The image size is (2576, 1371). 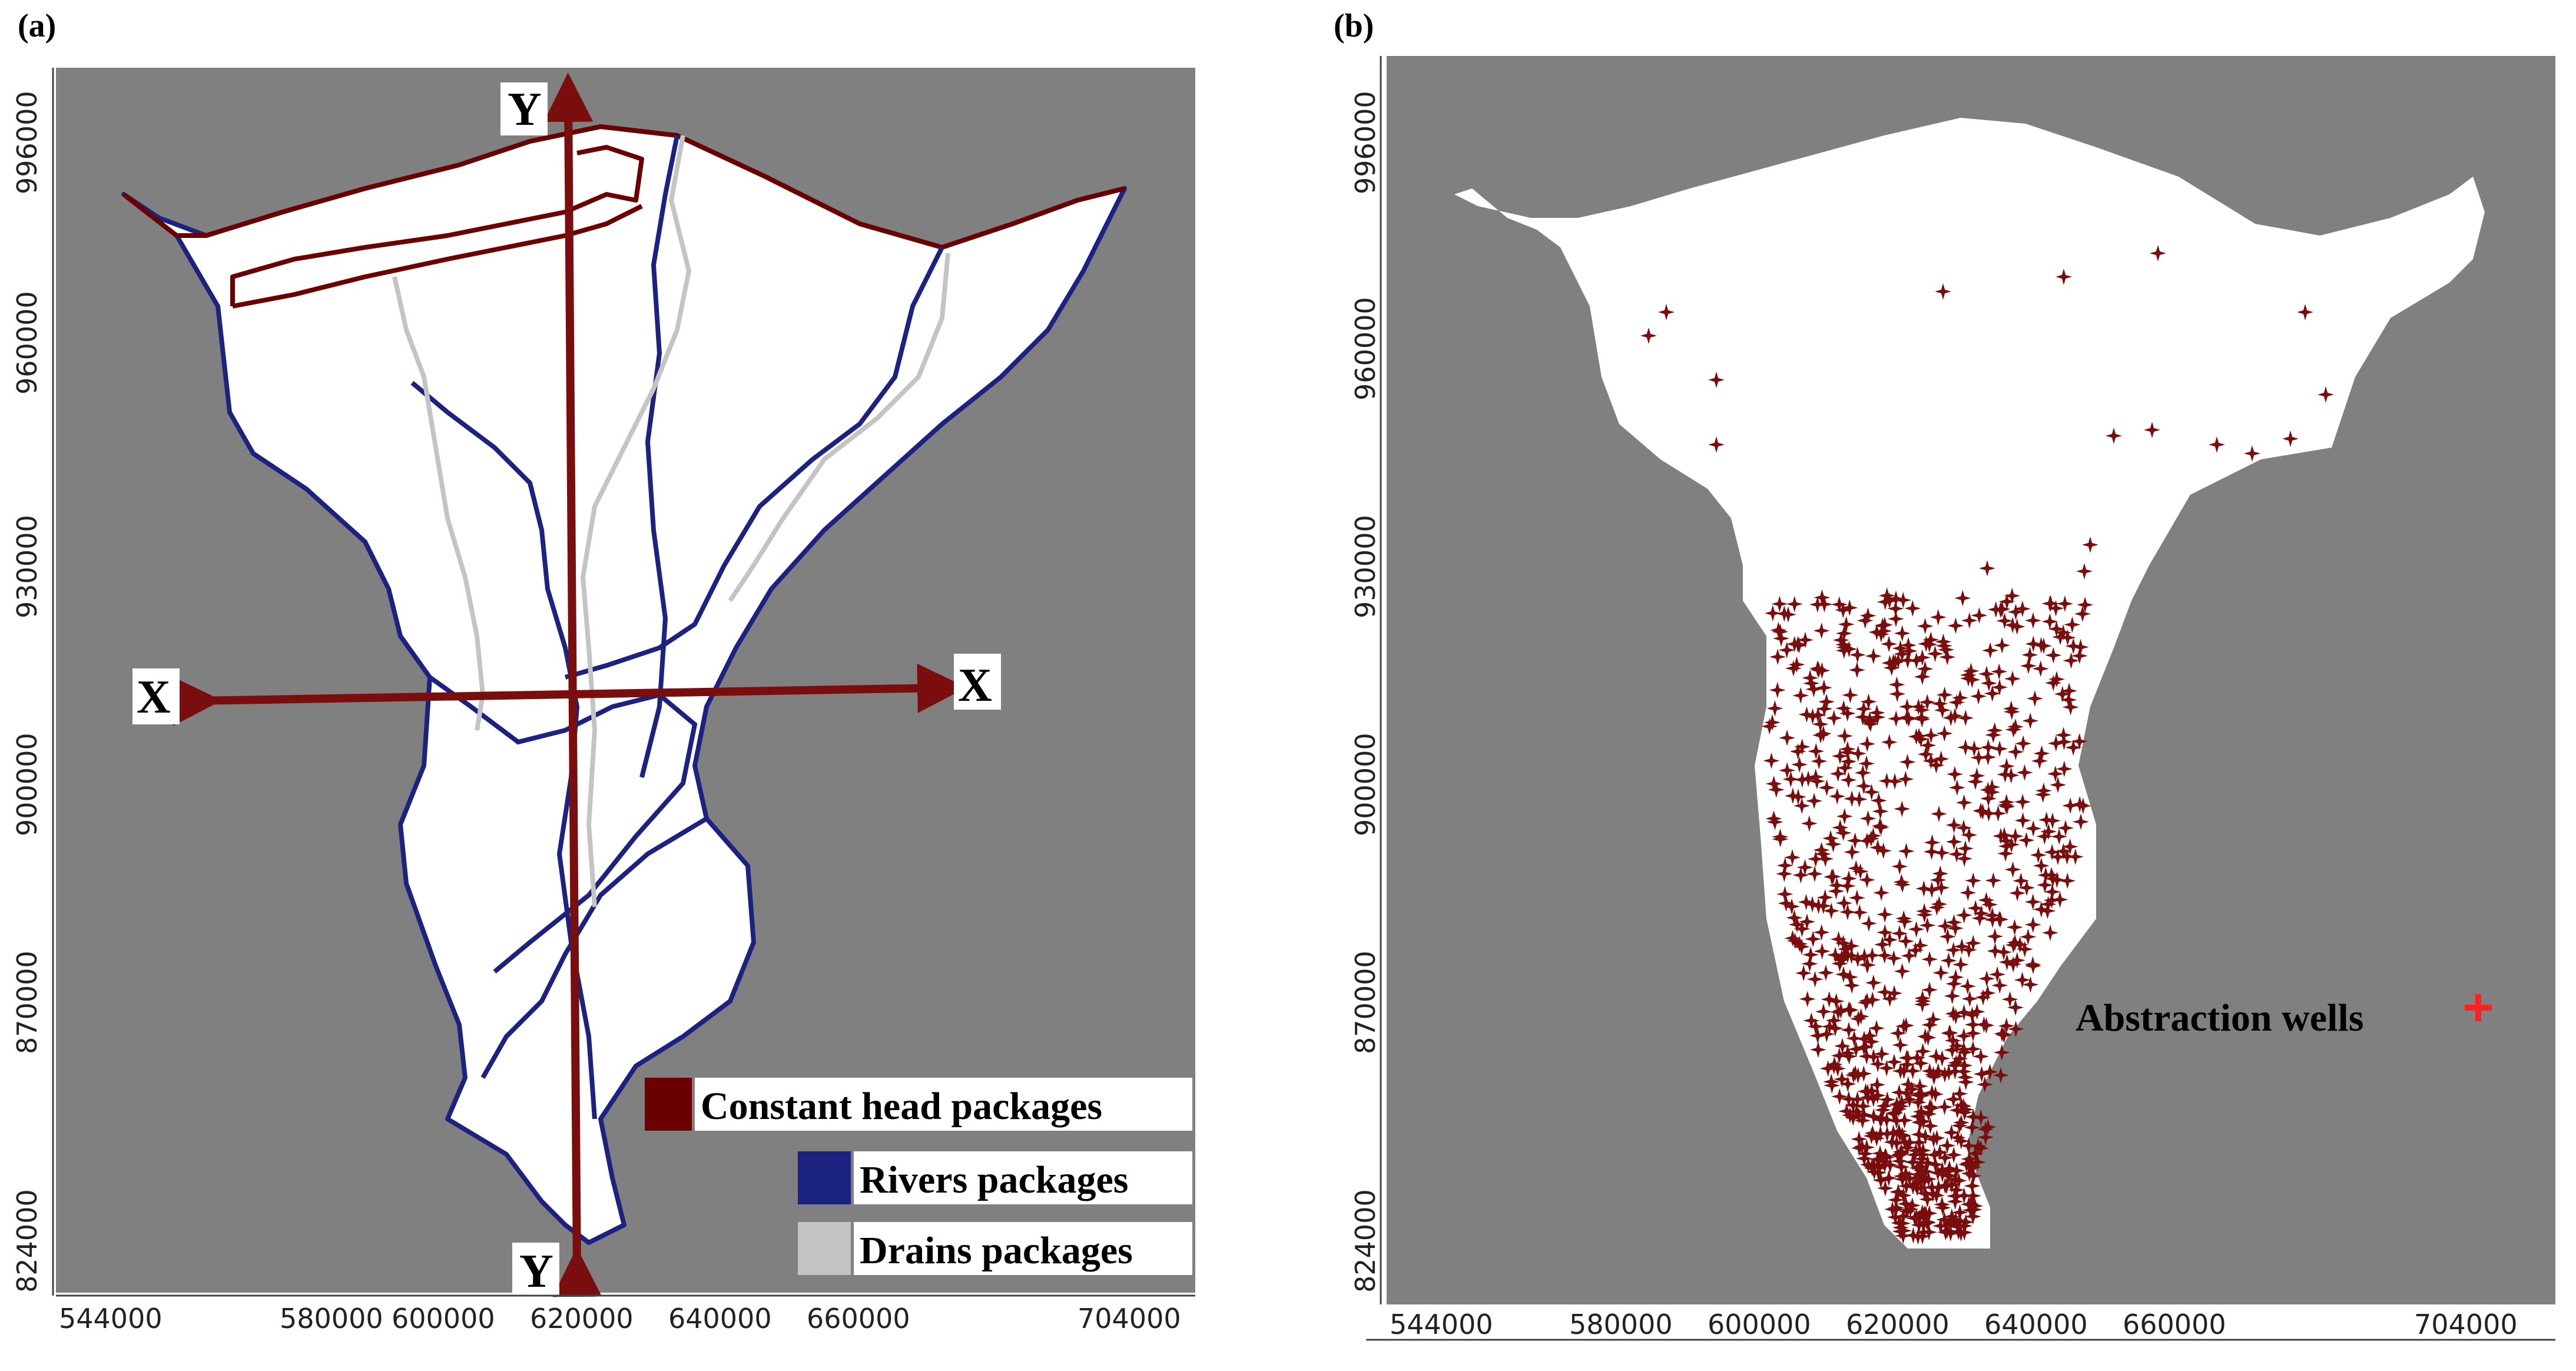 What do you see at coordinates (1365, 348) in the screenshot?
I see `panel-b-y-tick: 960000` at bounding box center [1365, 348].